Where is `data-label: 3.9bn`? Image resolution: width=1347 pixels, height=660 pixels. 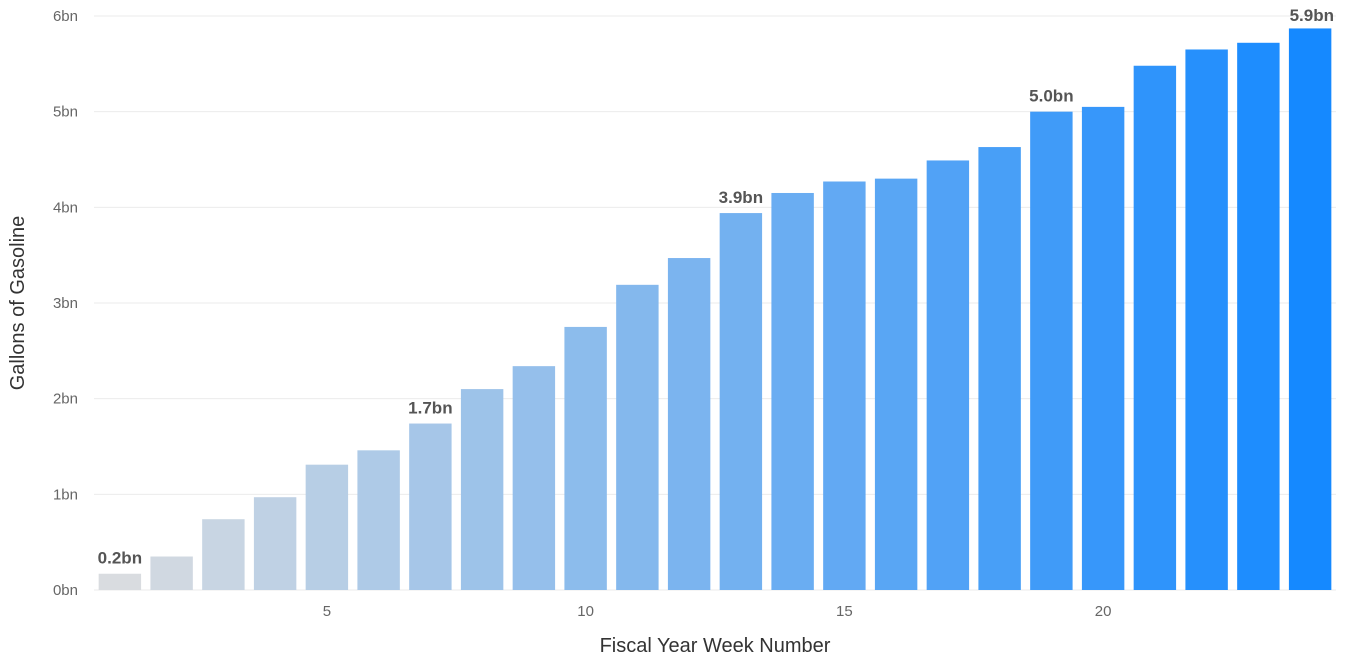
data-label: 3.9bn is located at coordinates (741, 197).